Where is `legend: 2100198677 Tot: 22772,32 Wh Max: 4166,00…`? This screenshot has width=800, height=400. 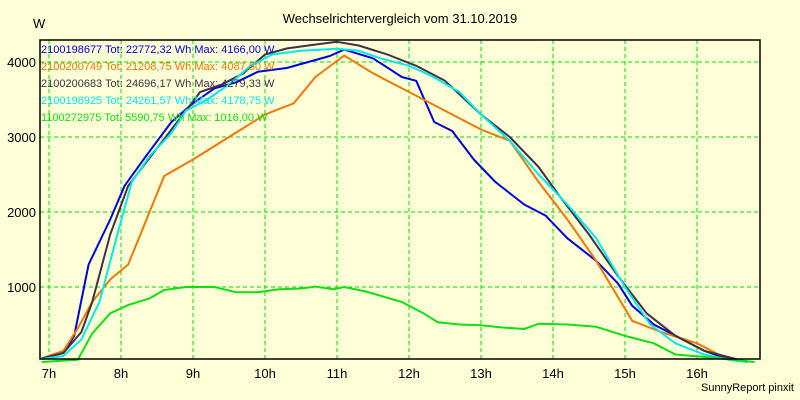 legend: 2100198677 Tot: 22772,32 Wh Max: 4166,00… is located at coordinates (157, 84).